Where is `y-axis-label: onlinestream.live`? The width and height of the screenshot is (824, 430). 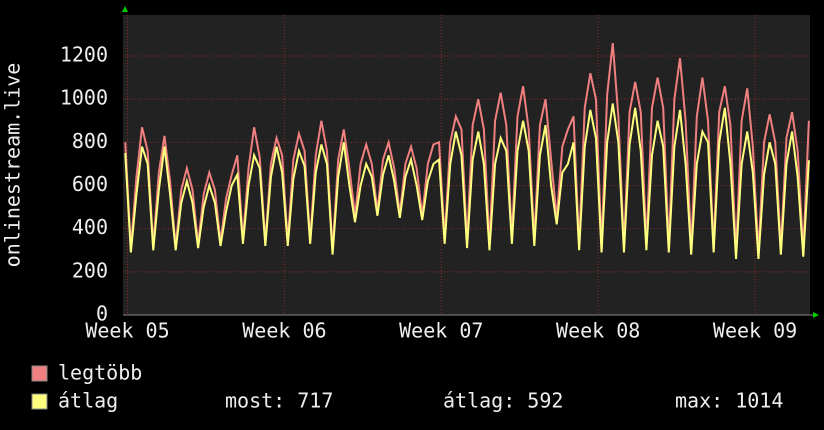
y-axis-label: onlinestream.live is located at coordinates (13, 165).